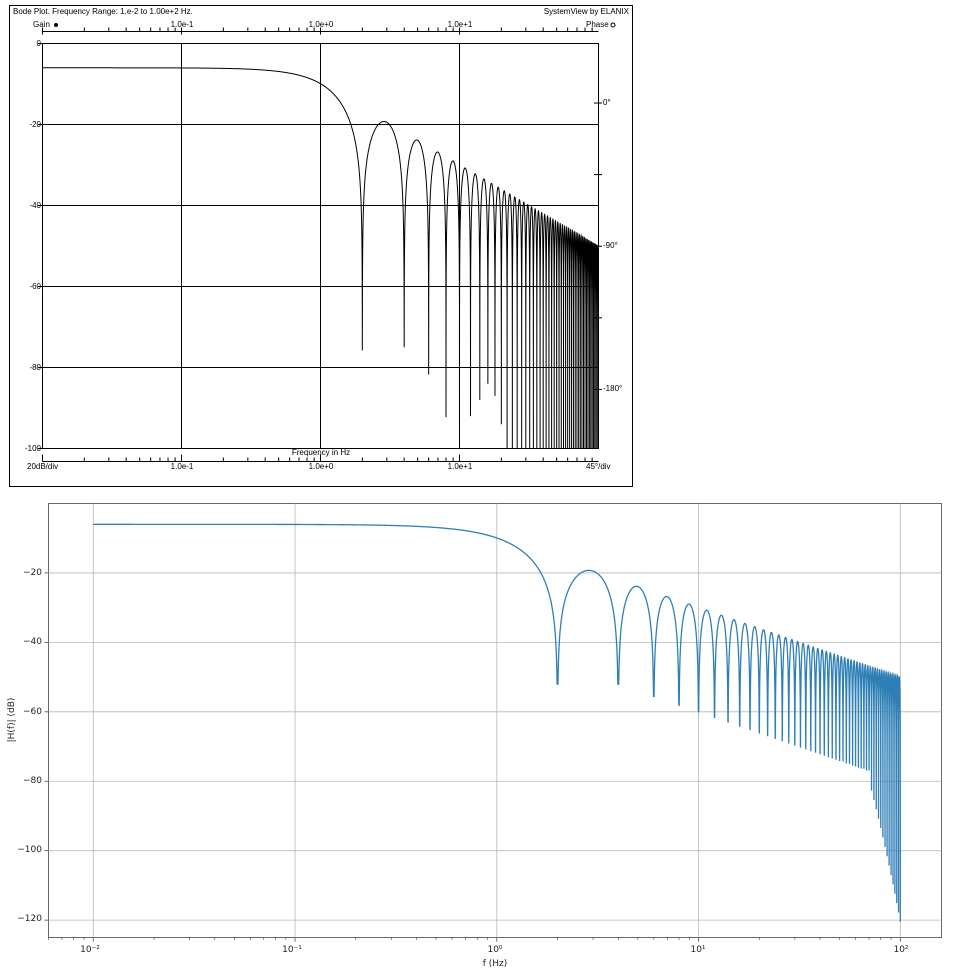 This screenshot has height=972, width=955. Describe the element at coordinates (494, 950) in the screenshot. I see `mpl-xtick-3: 10⁰` at that location.